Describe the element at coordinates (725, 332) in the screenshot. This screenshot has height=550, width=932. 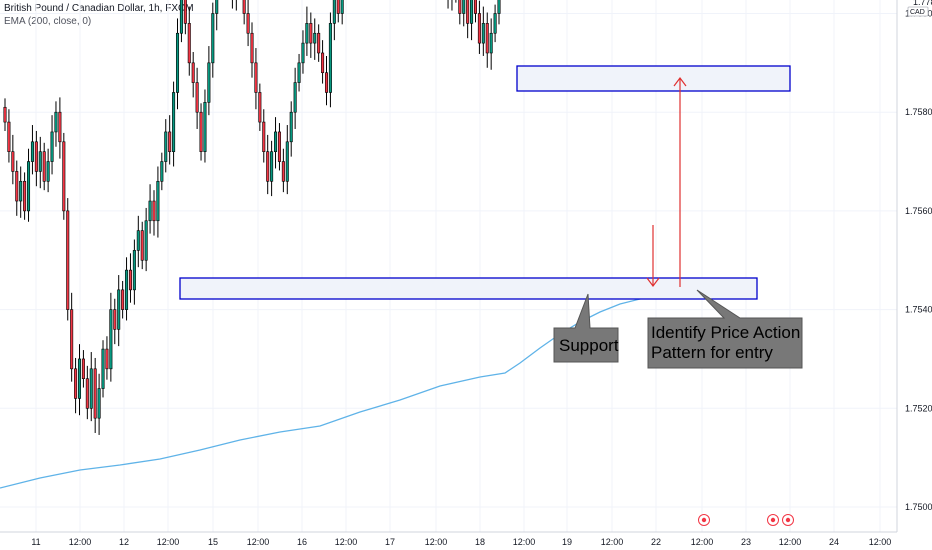
I see `entry-callout-line-1: Identify Price Action` at that location.